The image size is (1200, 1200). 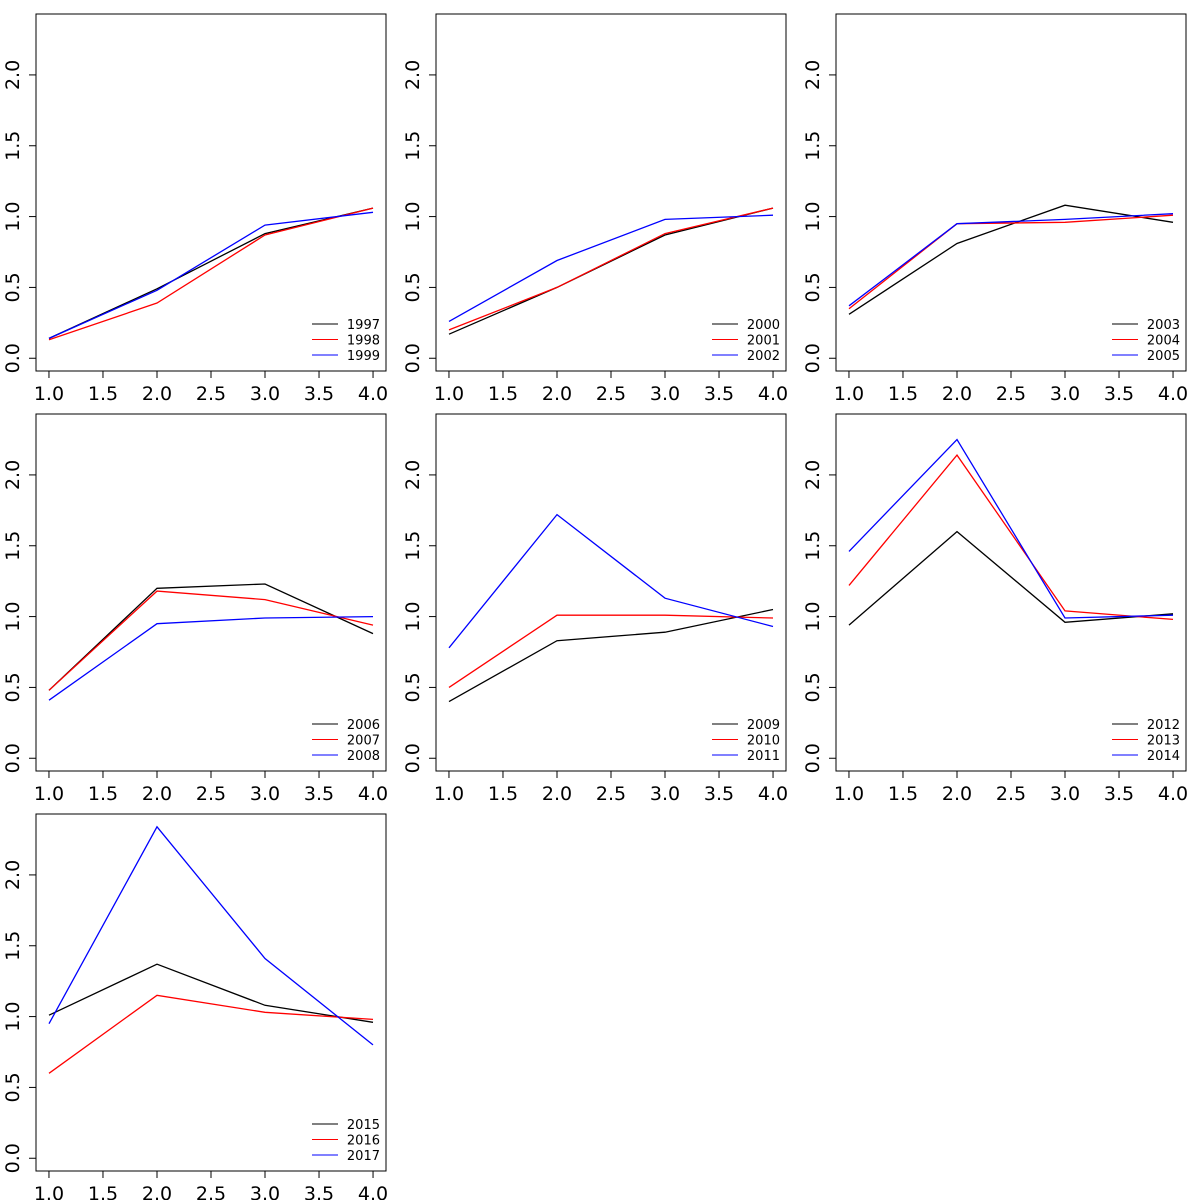 I want to click on series-line-2002, so click(x=611, y=268).